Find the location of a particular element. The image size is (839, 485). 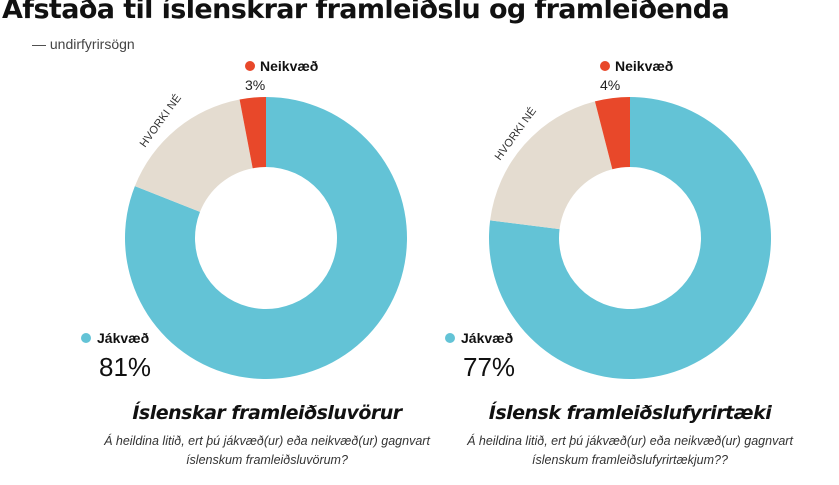

negative-legend-label-1: Neikvæð is located at coordinates (289, 66).